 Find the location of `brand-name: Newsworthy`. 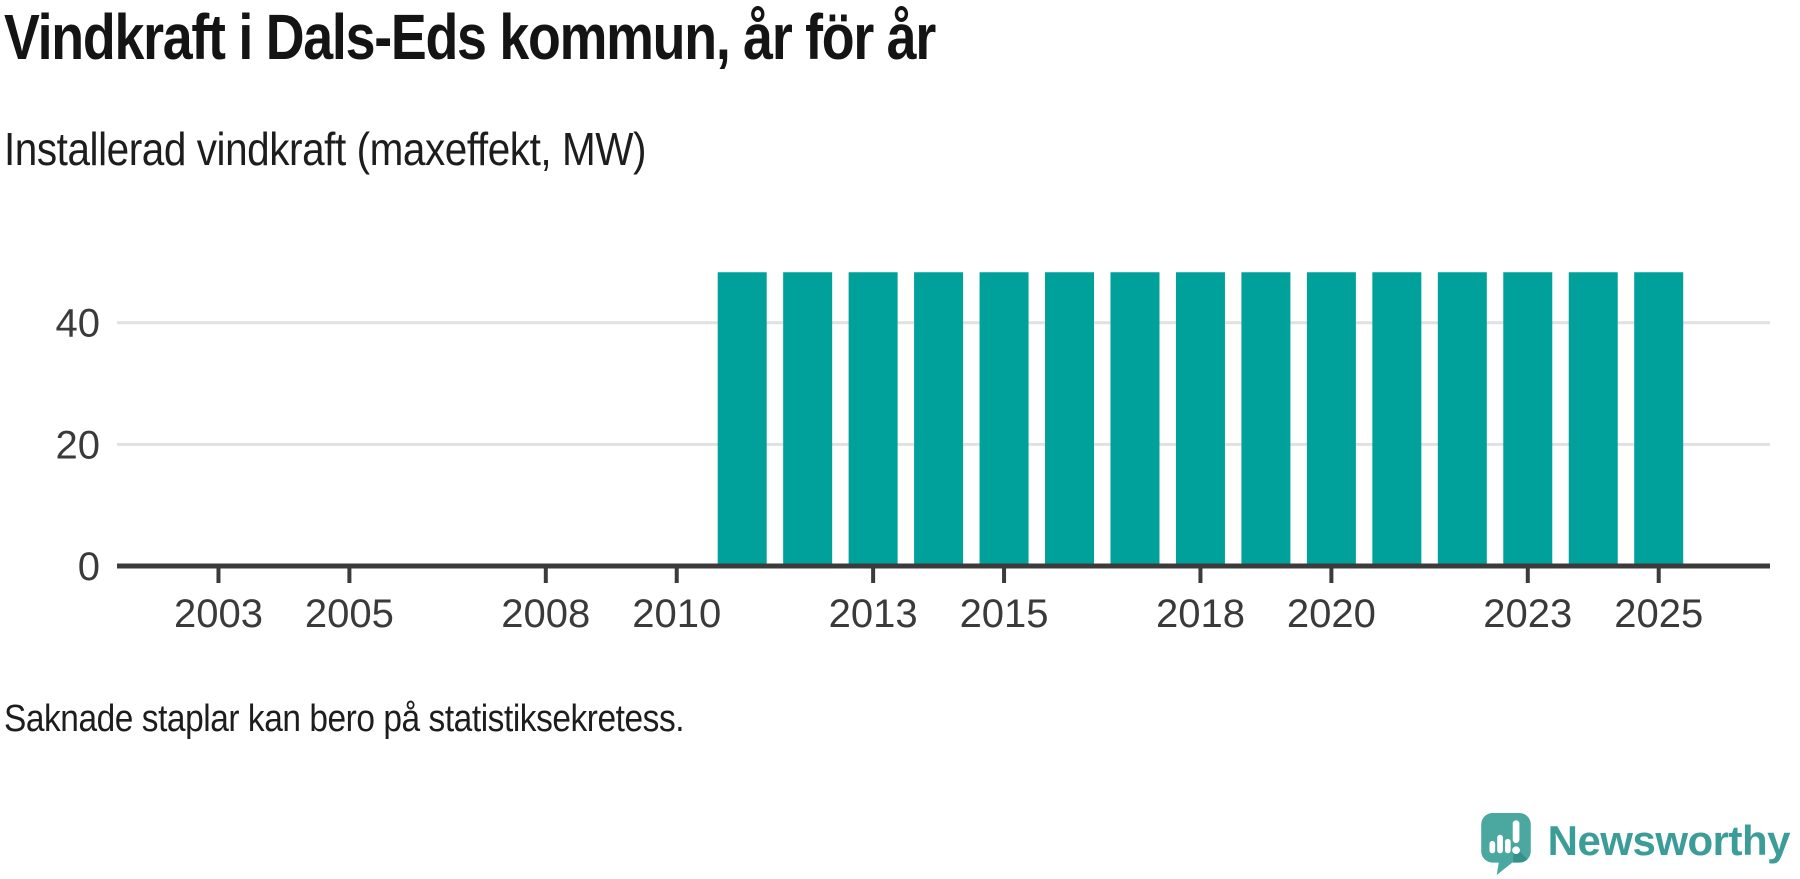

brand-name: Newsworthy is located at coordinates (1669, 840).